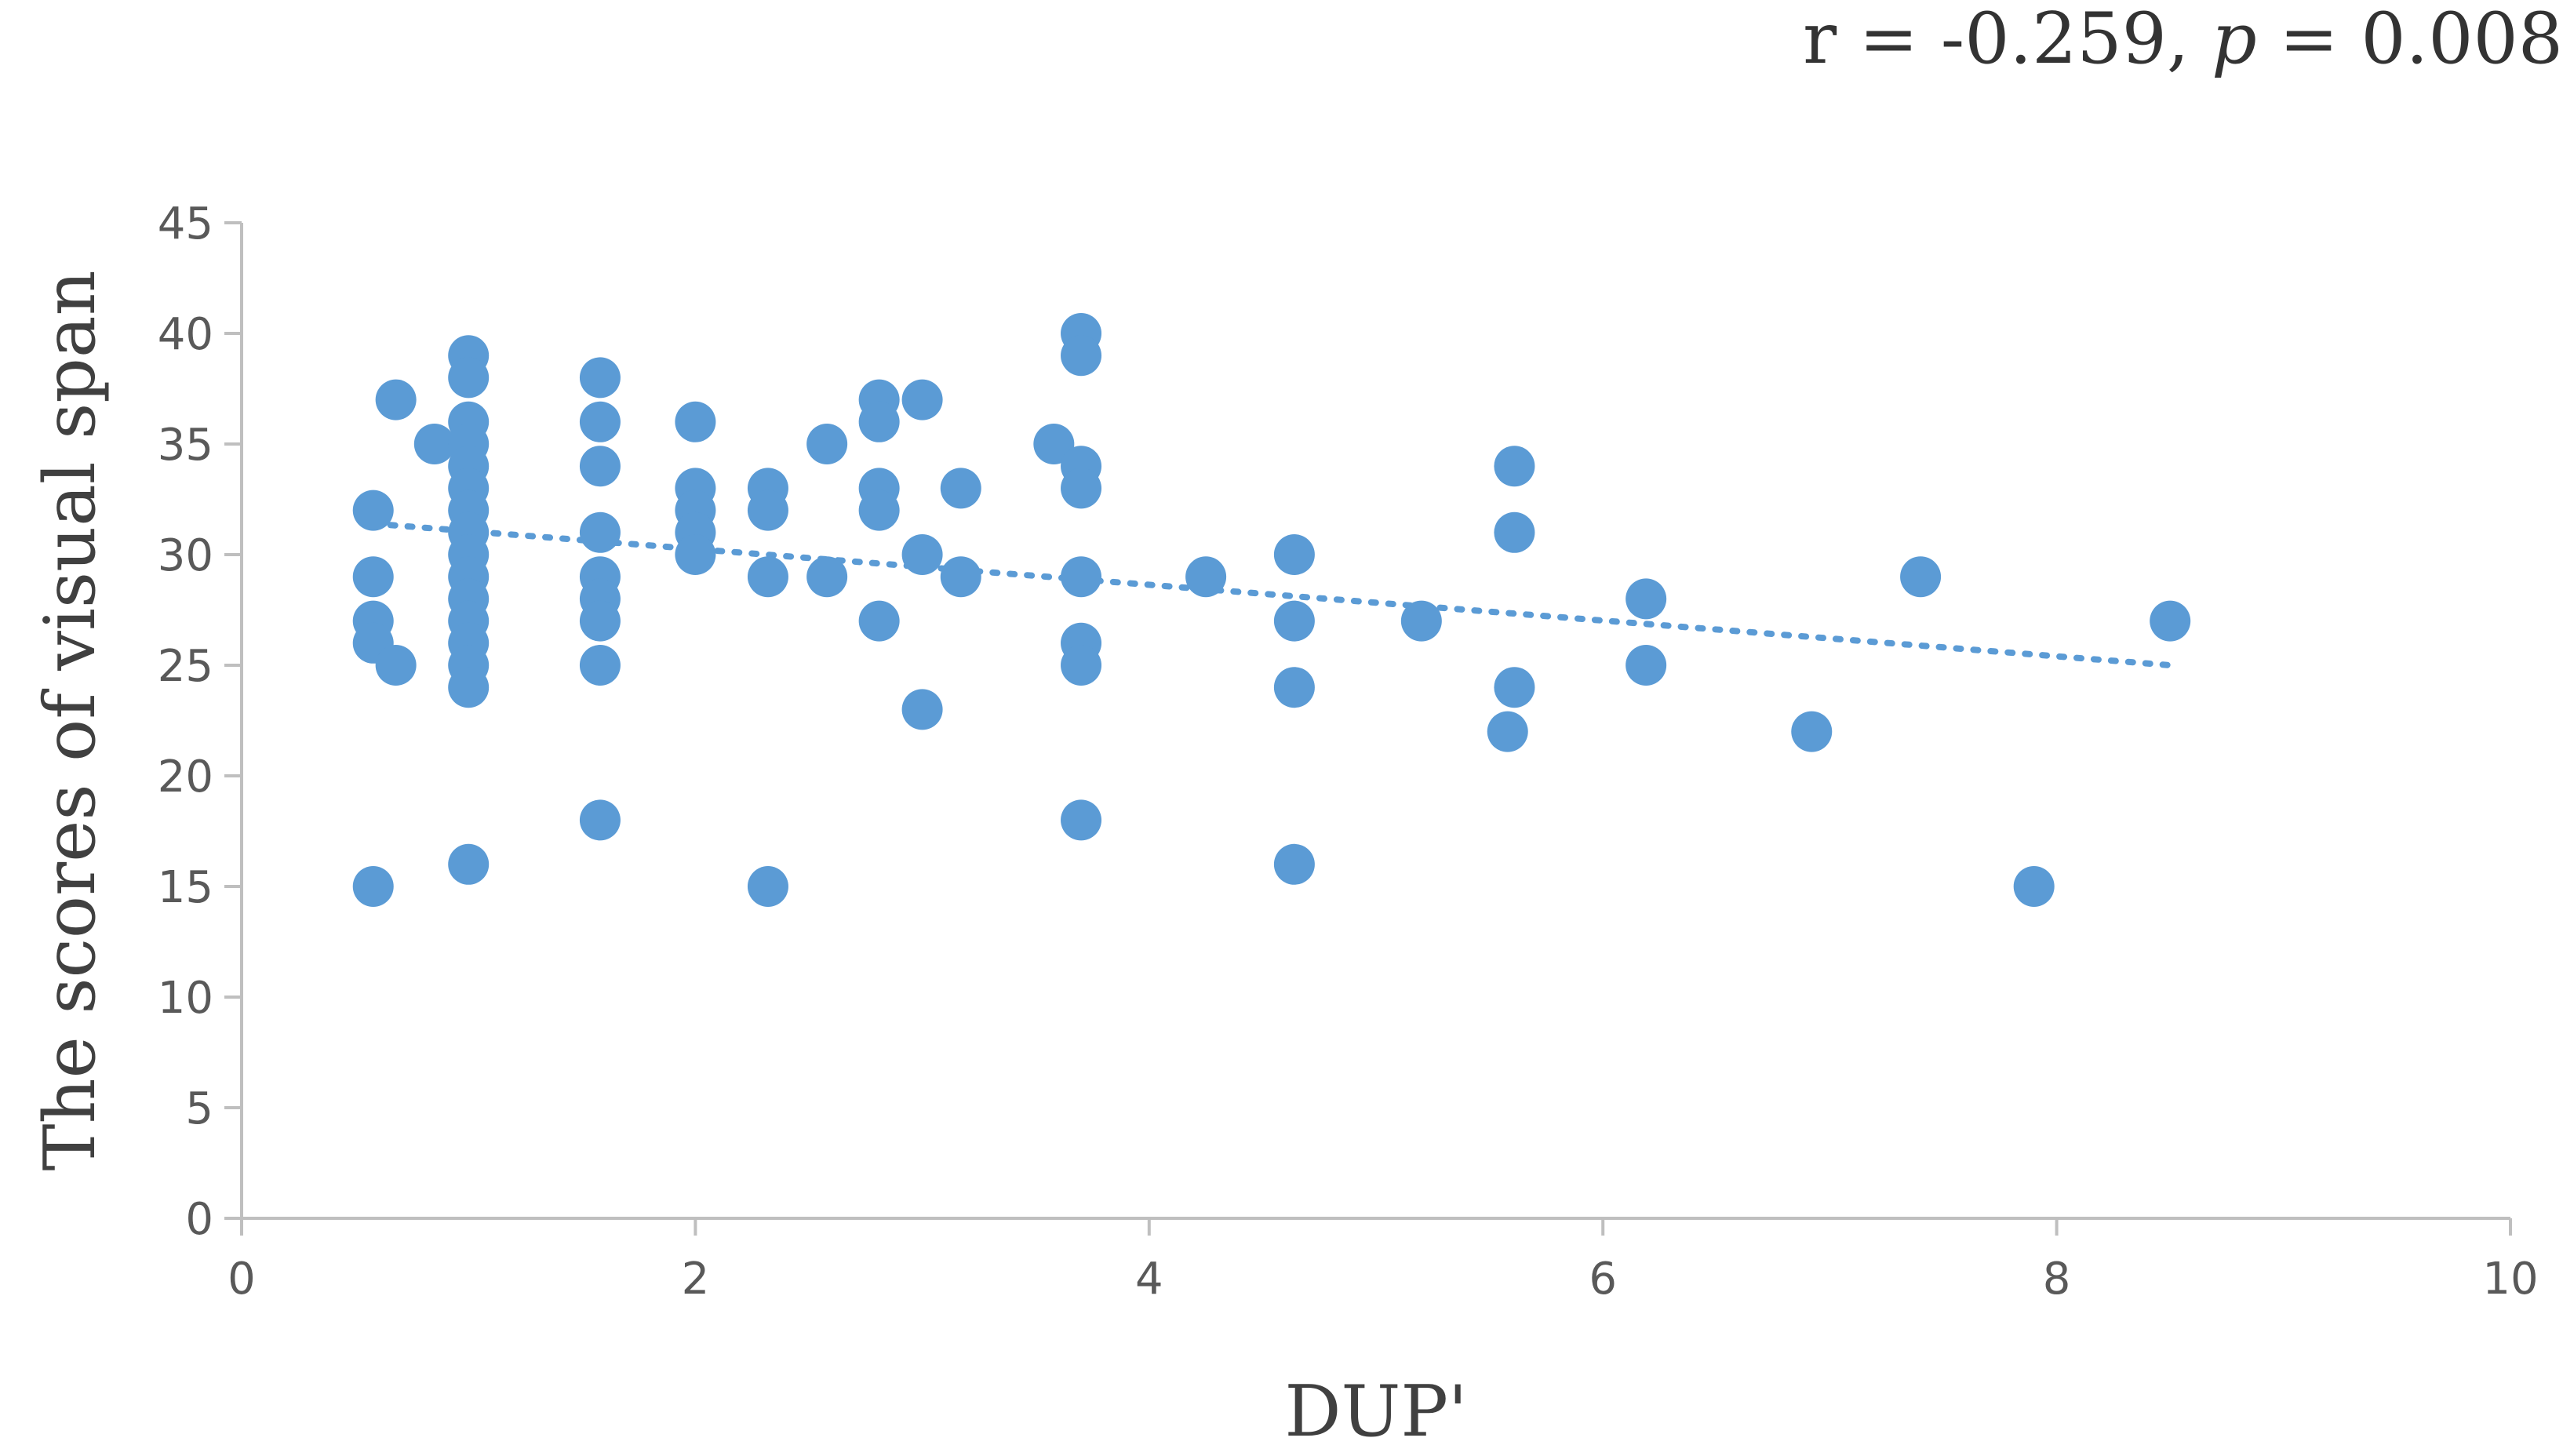 The height and width of the screenshot is (1456, 2563). I want to click on y-tick-label: 20, so click(185, 777).